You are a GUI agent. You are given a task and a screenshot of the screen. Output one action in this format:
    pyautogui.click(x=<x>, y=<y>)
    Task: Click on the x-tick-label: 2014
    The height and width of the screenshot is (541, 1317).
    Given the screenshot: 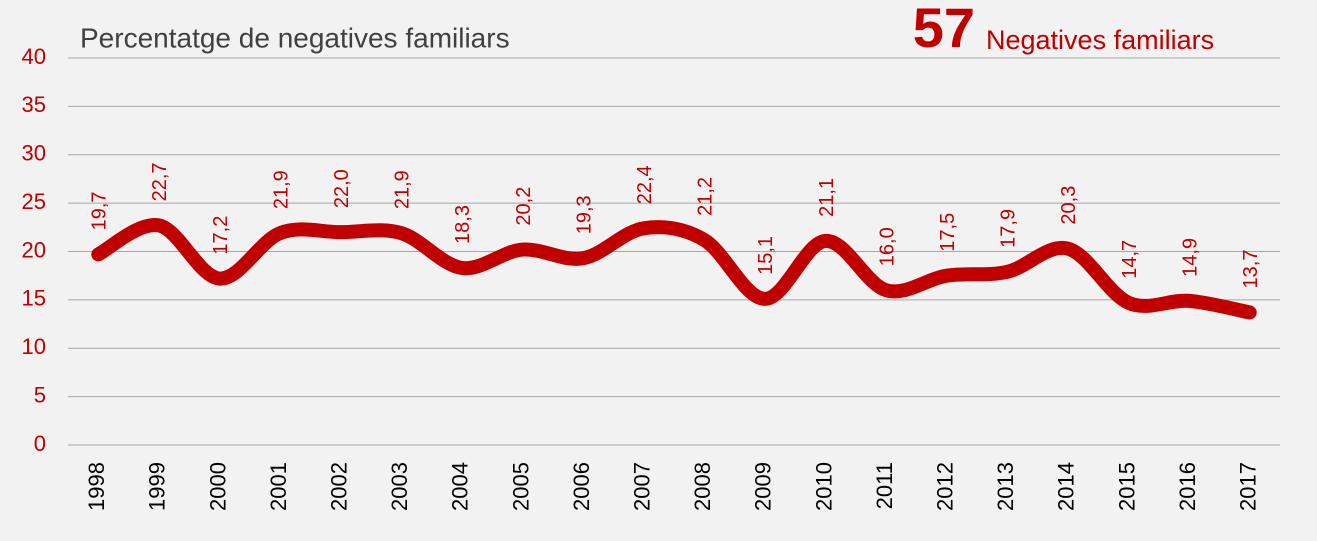 What is the action you would take?
    pyautogui.click(x=1066, y=486)
    